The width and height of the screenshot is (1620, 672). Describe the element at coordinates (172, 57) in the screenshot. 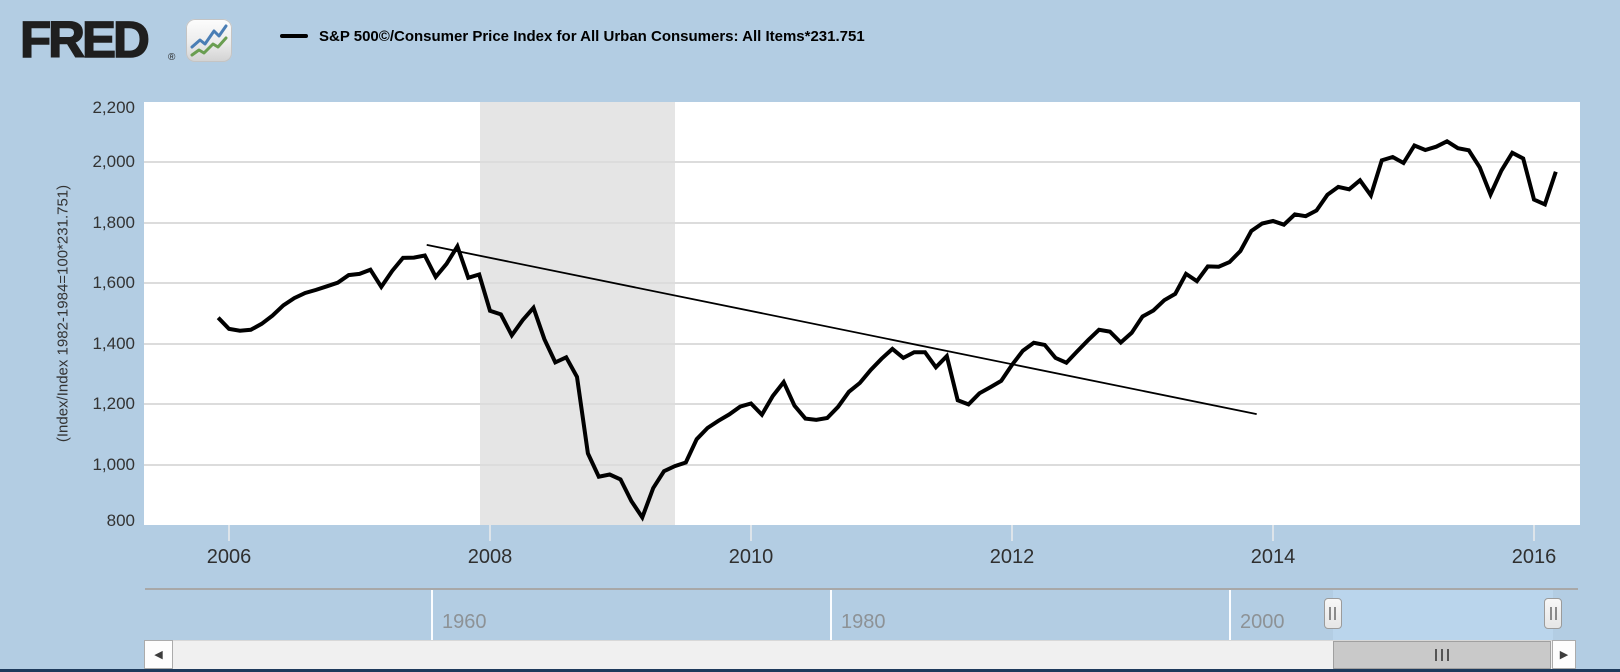

I see `registered-mark: ®` at that location.